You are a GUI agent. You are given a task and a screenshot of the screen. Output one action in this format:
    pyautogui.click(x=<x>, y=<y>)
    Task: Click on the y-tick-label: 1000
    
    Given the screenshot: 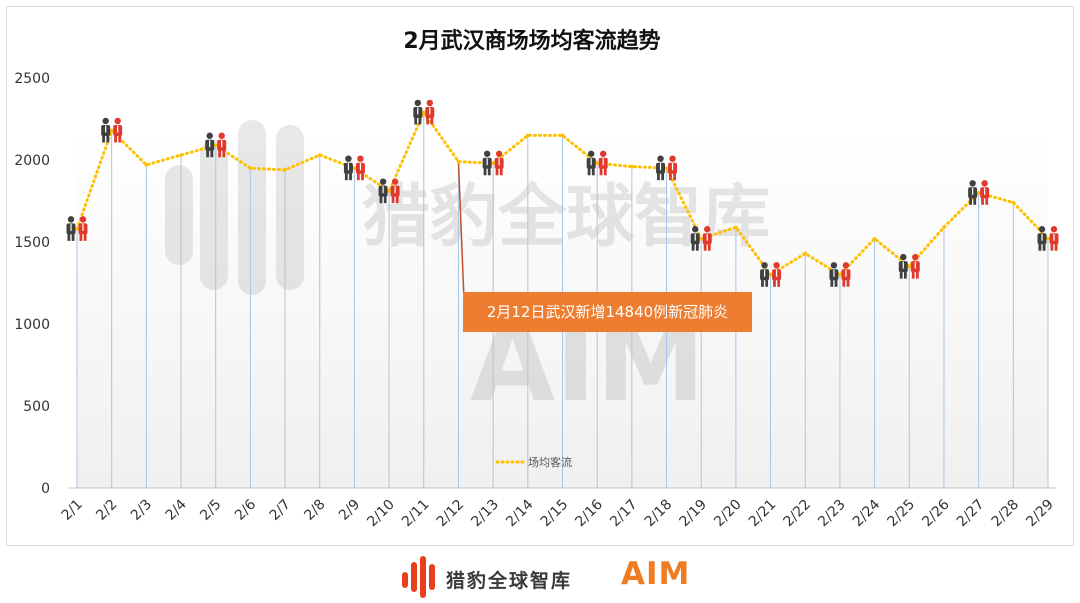 What is the action you would take?
    pyautogui.click(x=32, y=325)
    